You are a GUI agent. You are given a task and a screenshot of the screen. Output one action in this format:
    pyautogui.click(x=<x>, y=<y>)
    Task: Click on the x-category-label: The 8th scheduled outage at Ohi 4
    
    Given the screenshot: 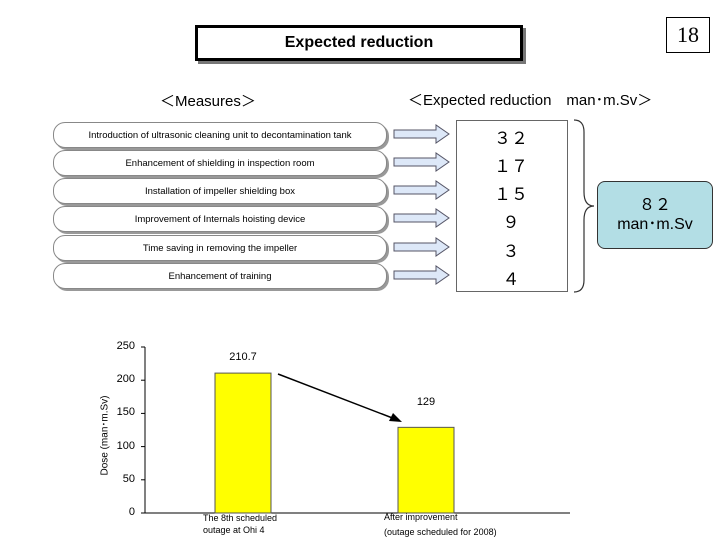 What is the action you would take?
    pyautogui.click(x=240, y=524)
    